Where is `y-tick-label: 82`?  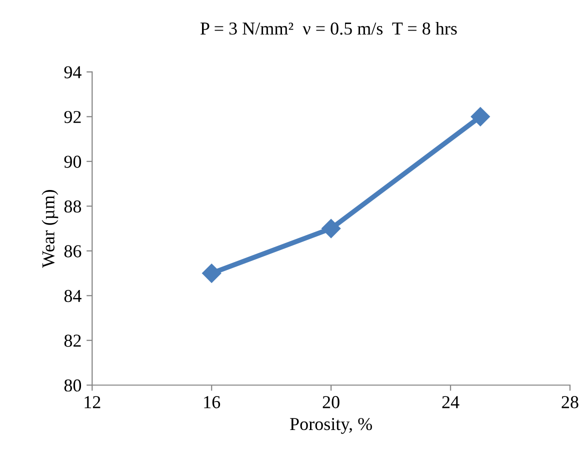 y-tick-label: 82 is located at coordinates (72, 340).